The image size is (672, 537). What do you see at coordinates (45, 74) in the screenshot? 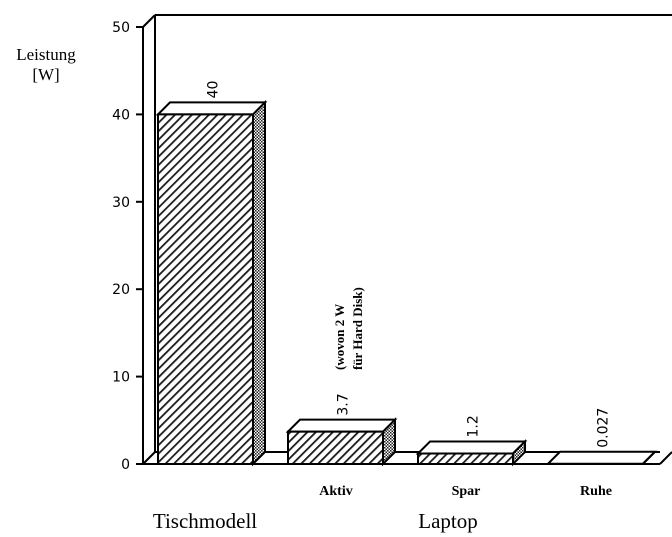
I see `y-axis-label-line2: [W]` at bounding box center [45, 74].